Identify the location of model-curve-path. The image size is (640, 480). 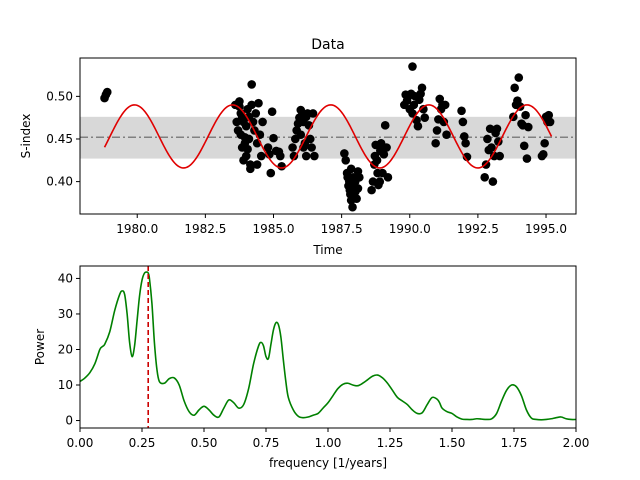
(328, 136).